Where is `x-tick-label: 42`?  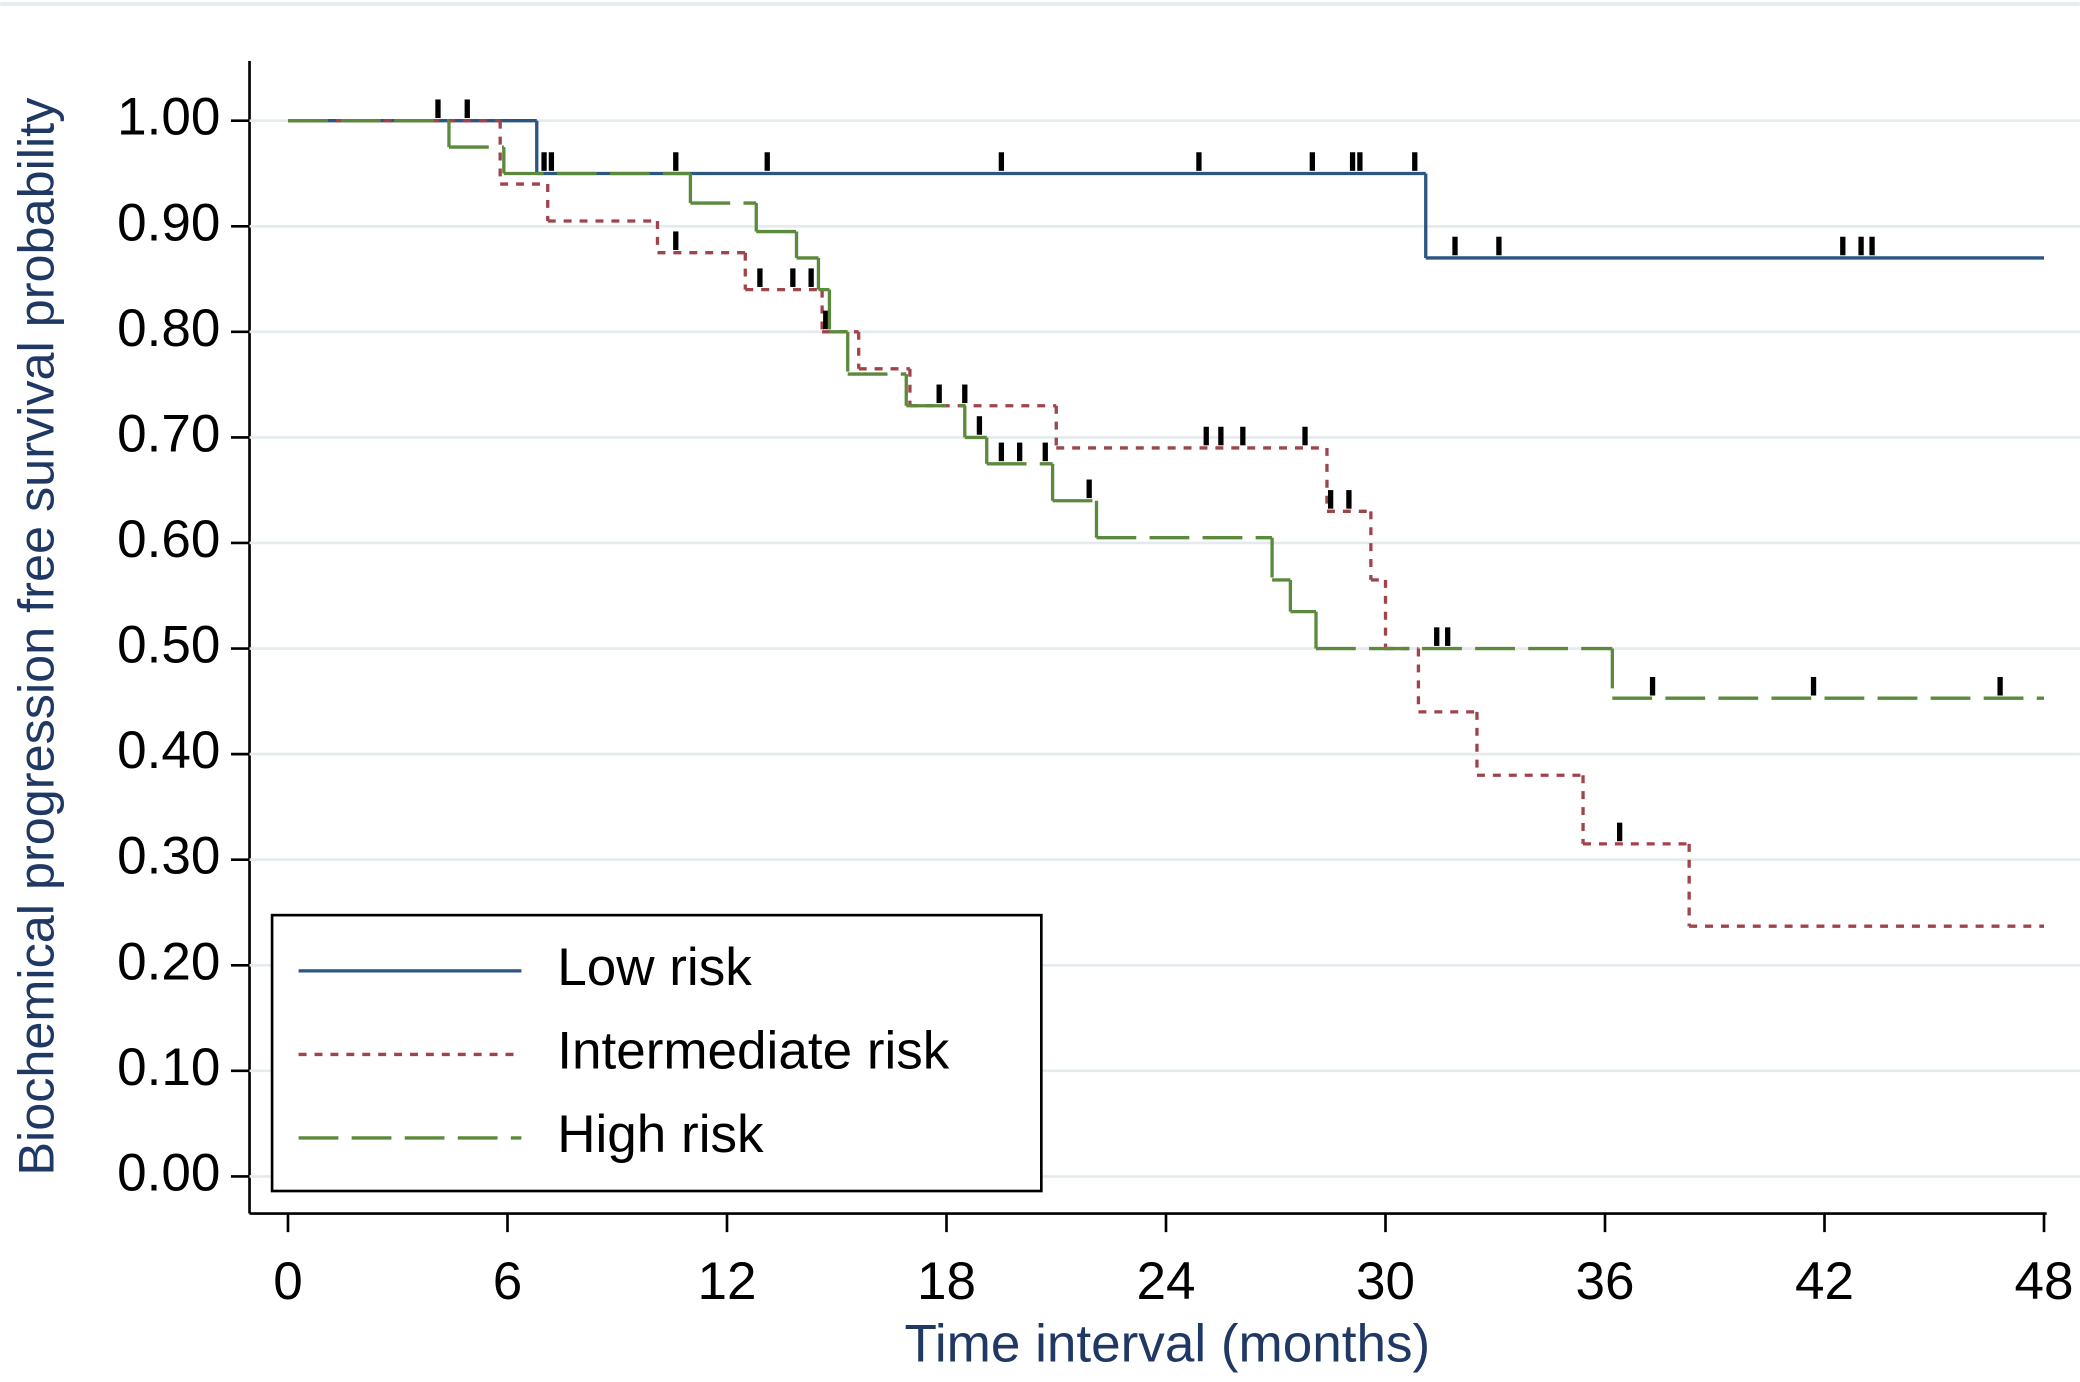
x-tick-label: 42 is located at coordinates (1824, 1281).